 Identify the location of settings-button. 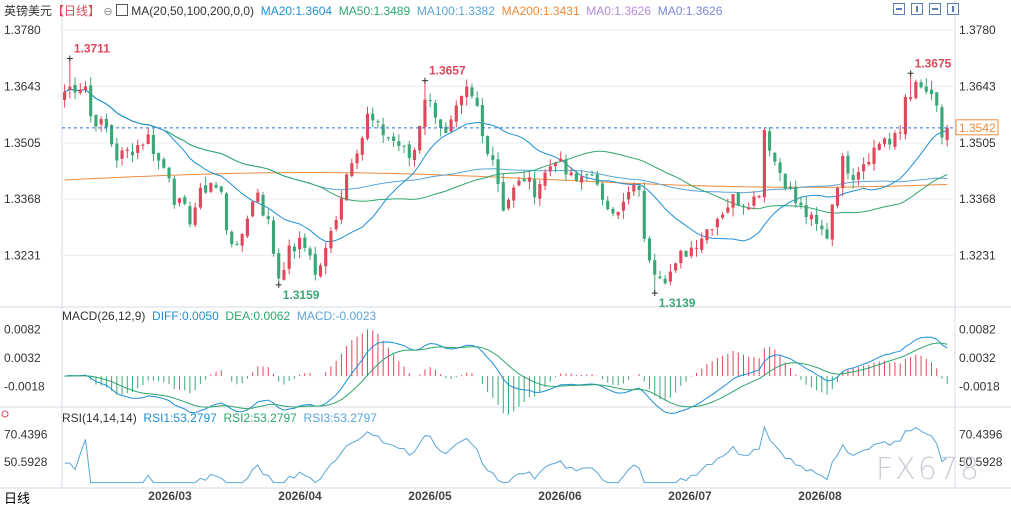
(953, 9).